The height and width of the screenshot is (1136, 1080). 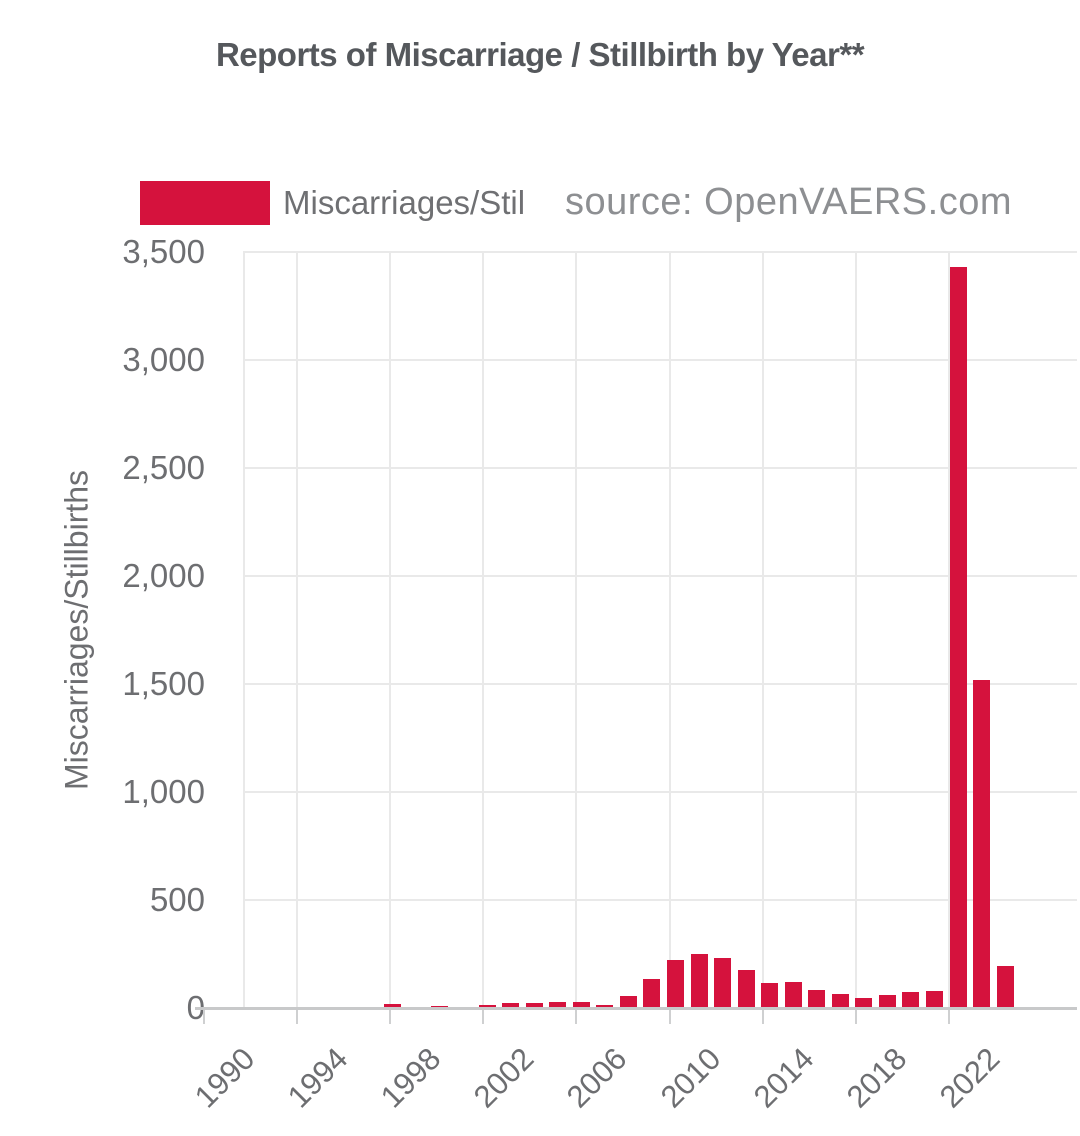 What do you see at coordinates (597, 1077) in the screenshot?
I see `x-tick-label: 2006` at bounding box center [597, 1077].